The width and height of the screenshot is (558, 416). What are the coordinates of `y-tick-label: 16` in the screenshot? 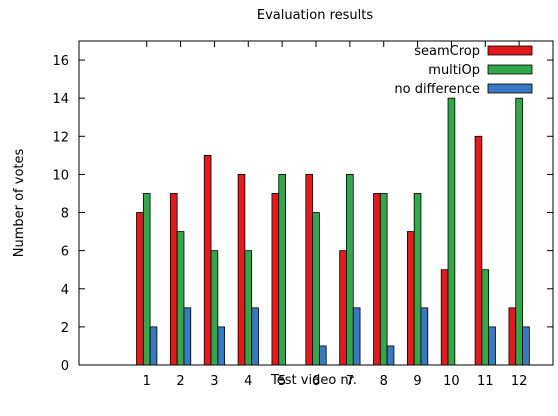 It's located at (60, 61).